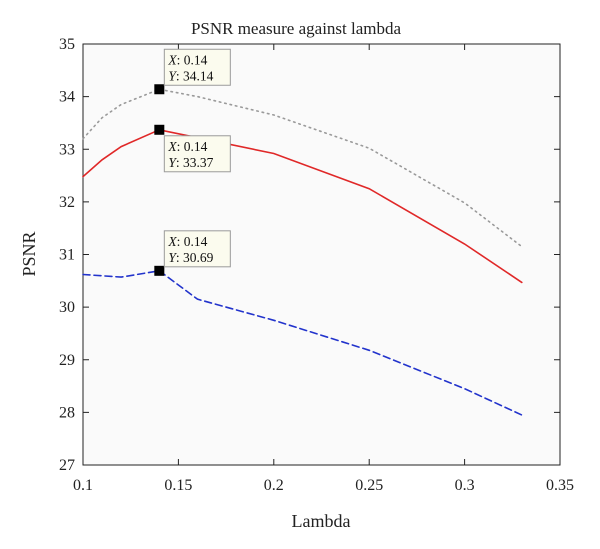 This screenshot has width=600, height=549. What do you see at coordinates (321, 521) in the screenshot?
I see `x-axis-label: Lambda` at bounding box center [321, 521].